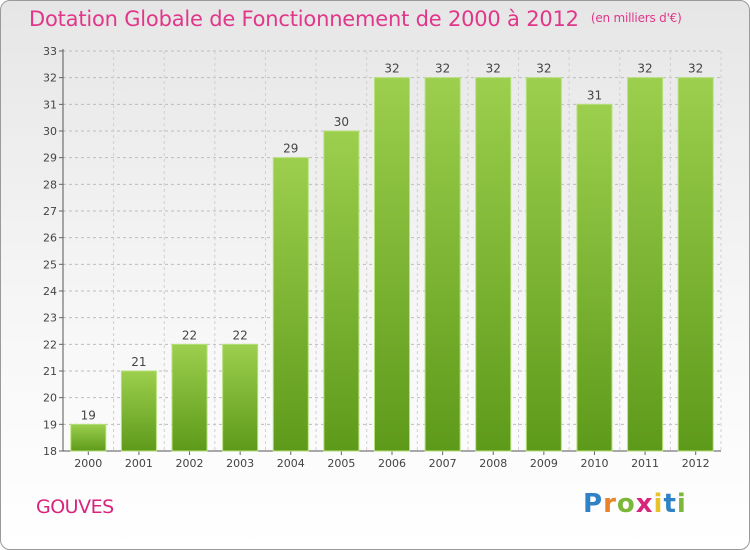  Describe the element at coordinates (88, 415) in the screenshot. I see `bar-value-label: 19` at that location.